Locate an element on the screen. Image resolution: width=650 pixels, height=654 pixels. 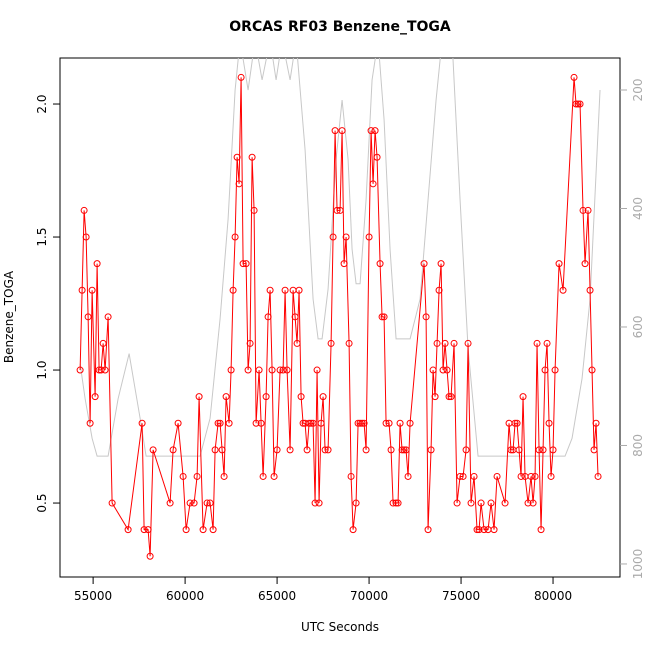
y2-tick-label: 600 is located at coordinates (638, 327).